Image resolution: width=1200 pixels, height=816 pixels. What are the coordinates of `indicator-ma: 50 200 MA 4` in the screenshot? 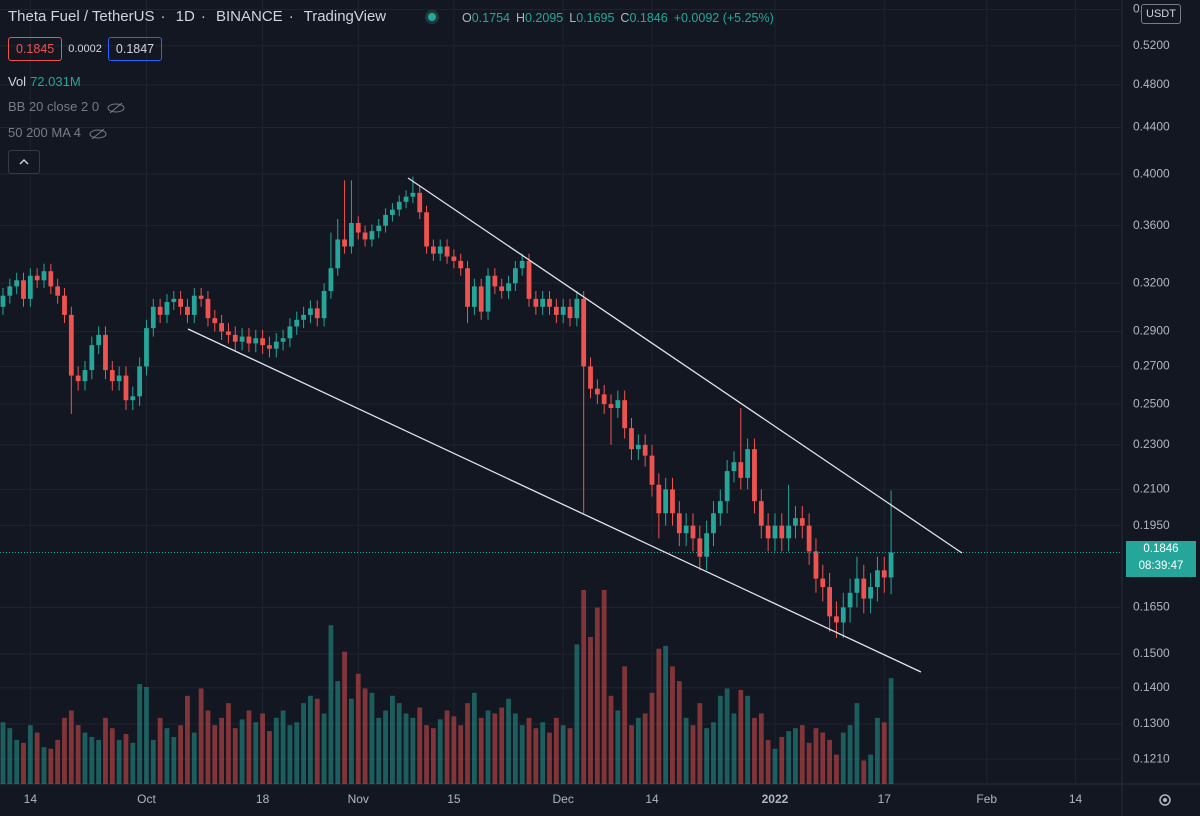 It's located at (57, 132).